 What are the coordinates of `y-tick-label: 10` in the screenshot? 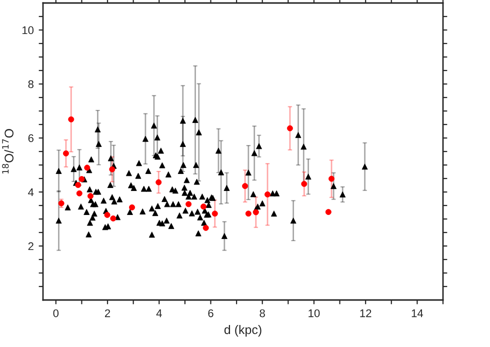 It's located at (28, 30).